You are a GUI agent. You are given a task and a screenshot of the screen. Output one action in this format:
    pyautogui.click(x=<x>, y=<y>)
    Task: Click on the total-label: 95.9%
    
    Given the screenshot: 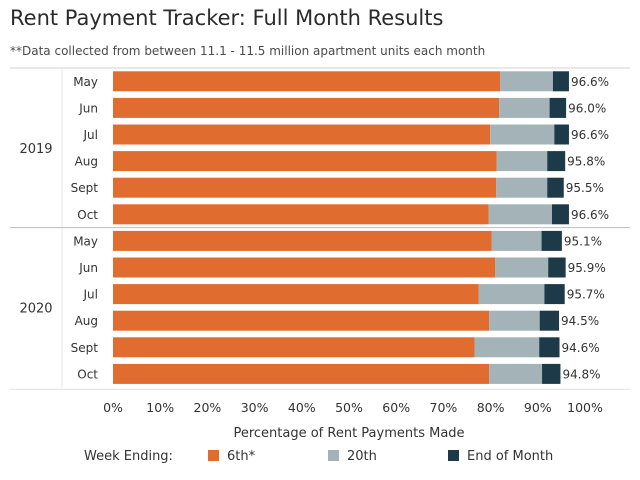 What is the action you would take?
    pyautogui.click(x=587, y=268)
    